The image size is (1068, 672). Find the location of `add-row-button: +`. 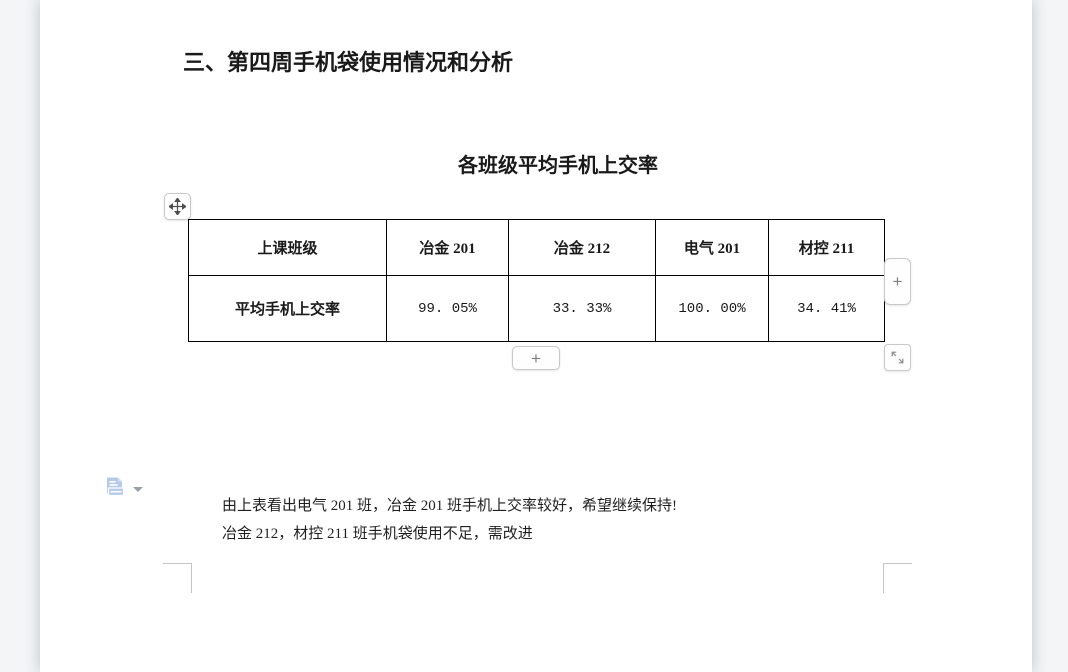

add-row-button: + is located at coordinates (536, 358).